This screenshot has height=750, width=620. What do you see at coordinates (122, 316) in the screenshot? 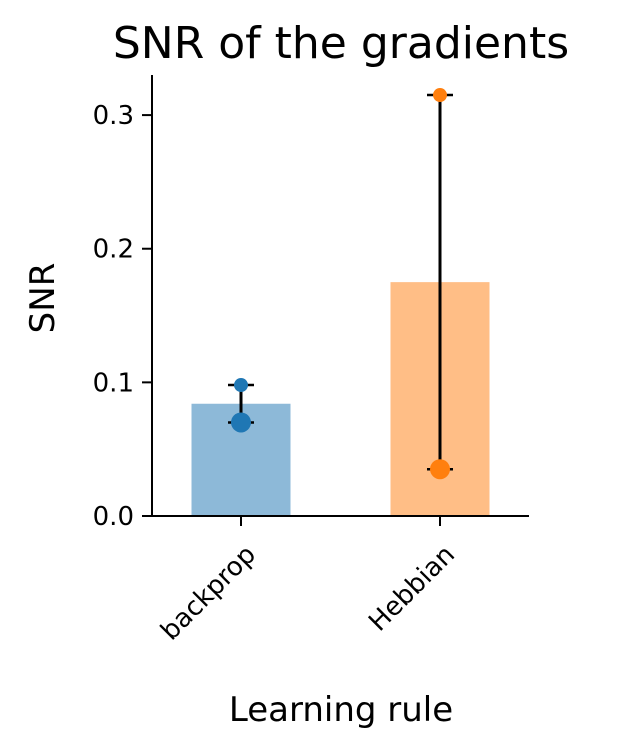
I see `y-ticks: 0.0 0.1 0.2 0.3` at bounding box center [122, 316].